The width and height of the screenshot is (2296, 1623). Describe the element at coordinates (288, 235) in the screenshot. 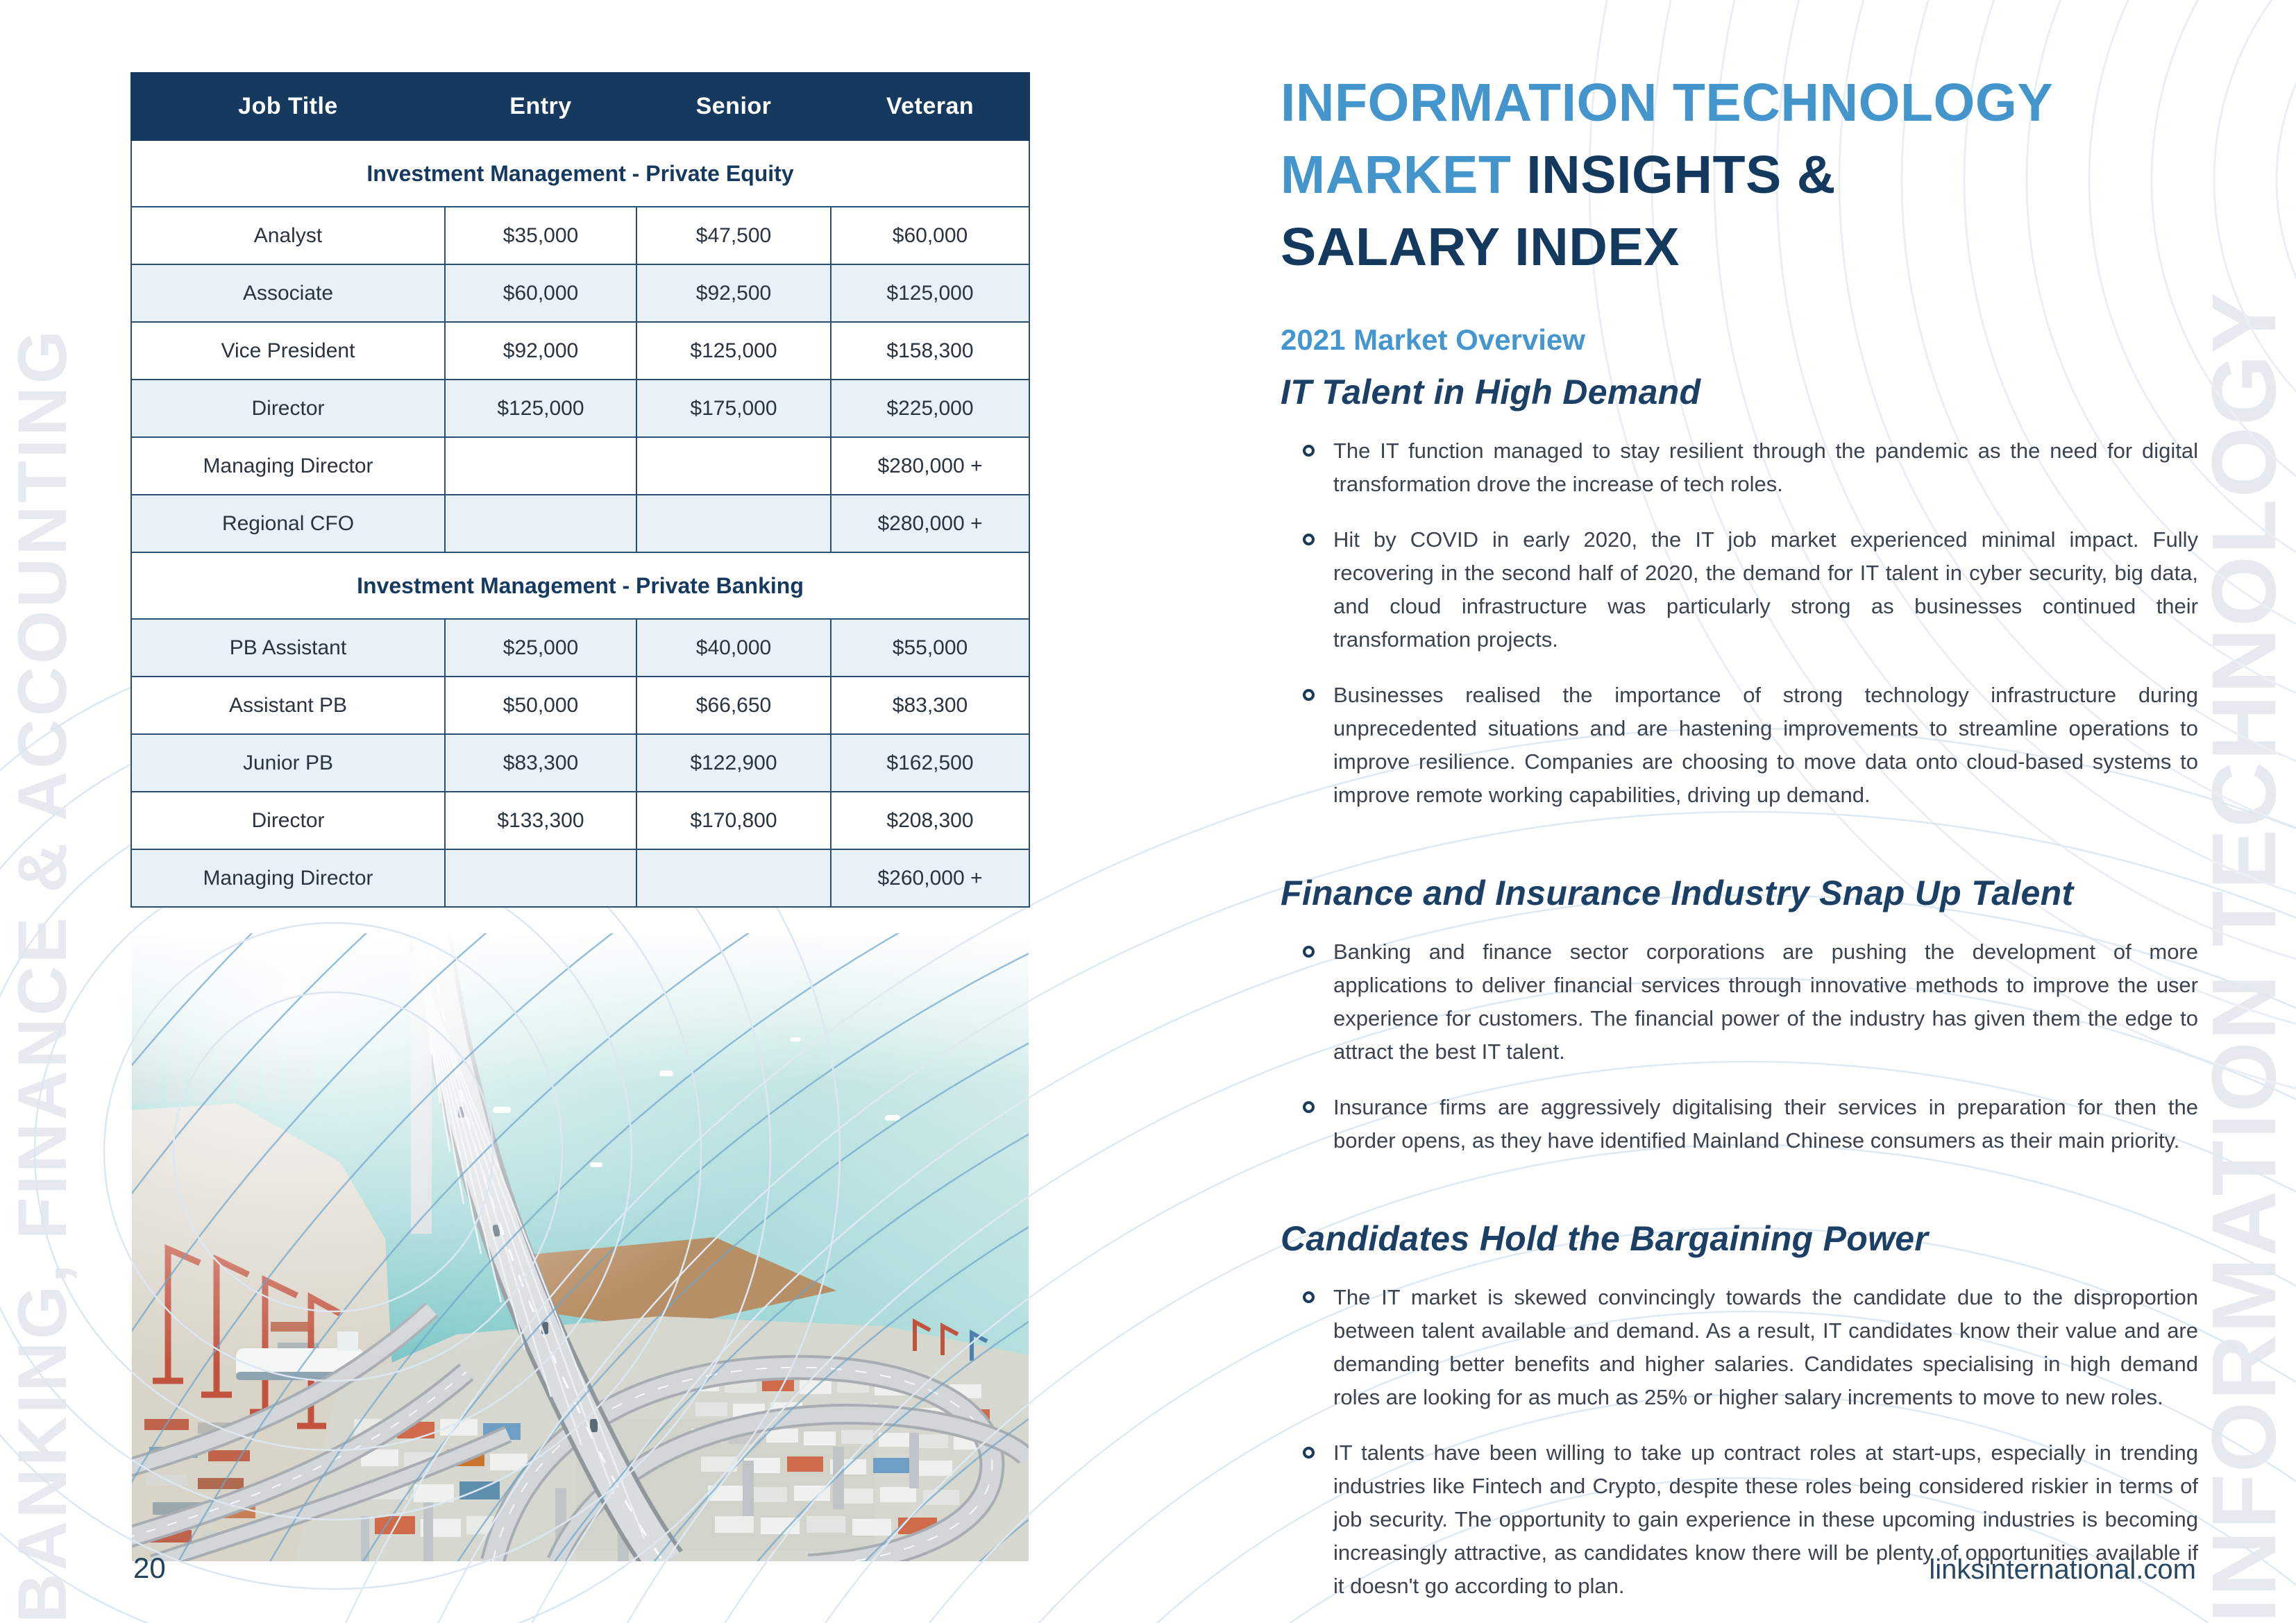

I see `job-title-cell: Analyst` at that location.